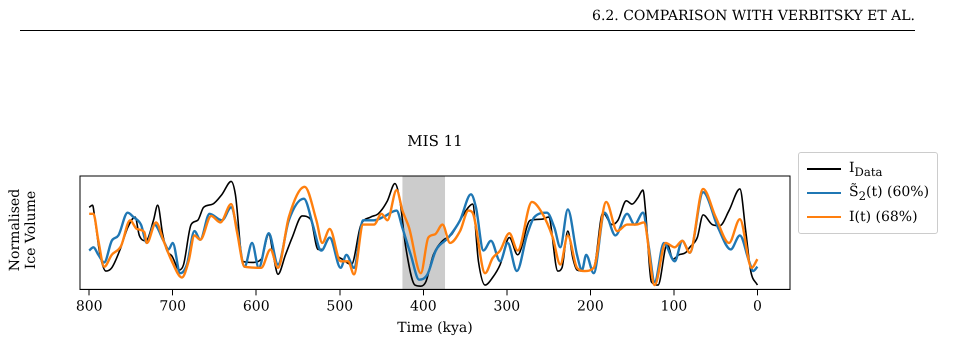 The width and height of the screenshot is (977, 353). Describe the element at coordinates (506, 306) in the screenshot. I see `x-tick-label: 300` at that location.